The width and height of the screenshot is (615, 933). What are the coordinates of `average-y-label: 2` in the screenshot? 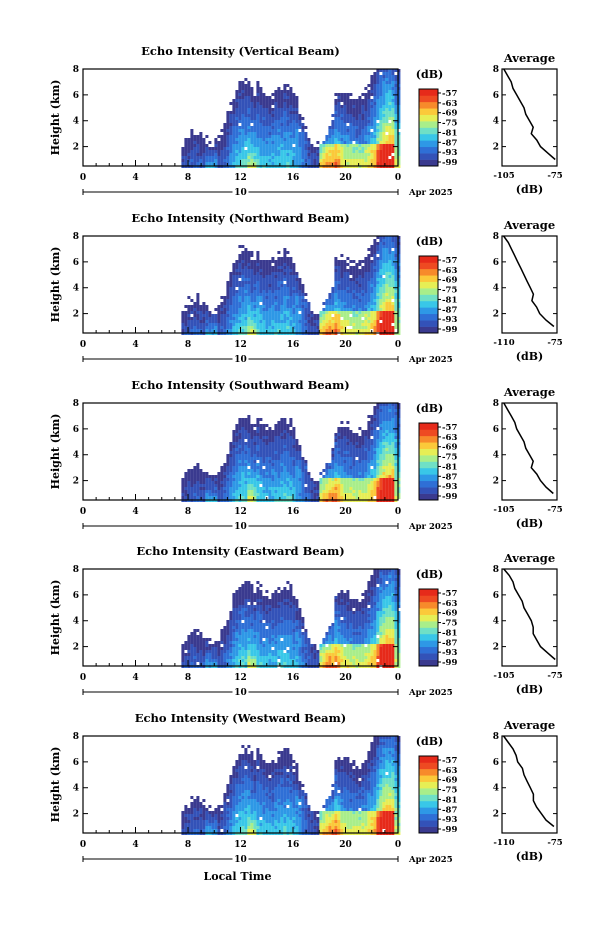 It's located at (496, 315).